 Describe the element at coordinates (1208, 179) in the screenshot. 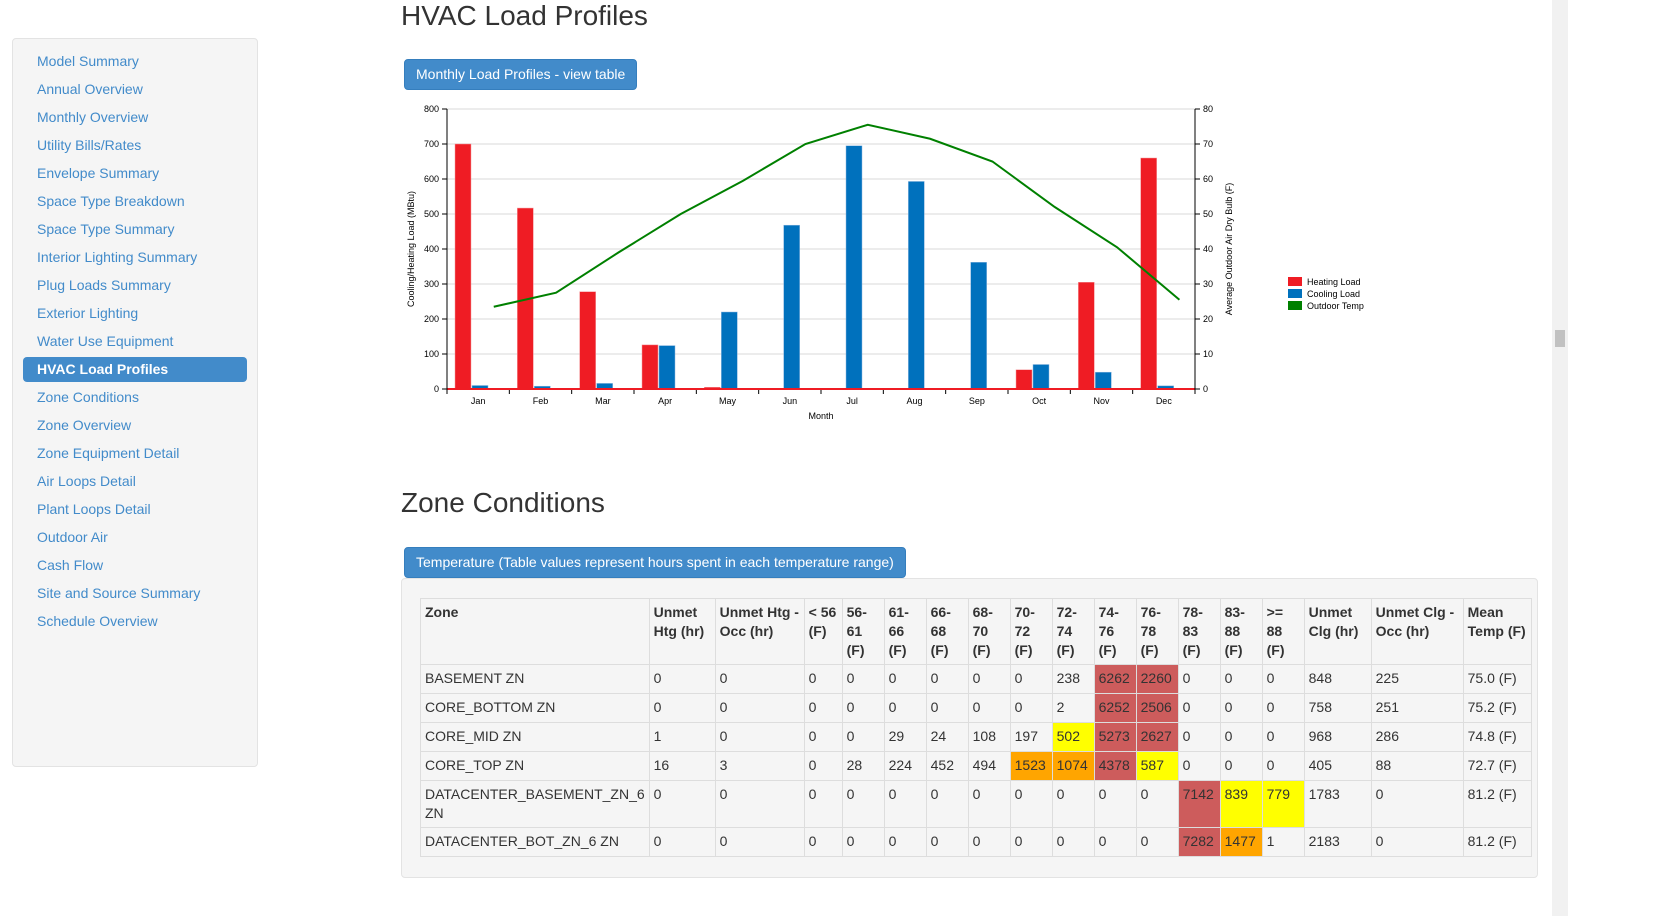

I see `y2-tick-label: 60` at that location.